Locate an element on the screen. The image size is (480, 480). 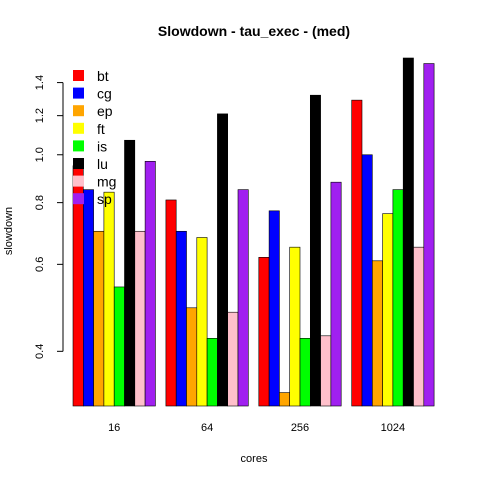
legend-label-cg: cg is located at coordinates (104, 94).